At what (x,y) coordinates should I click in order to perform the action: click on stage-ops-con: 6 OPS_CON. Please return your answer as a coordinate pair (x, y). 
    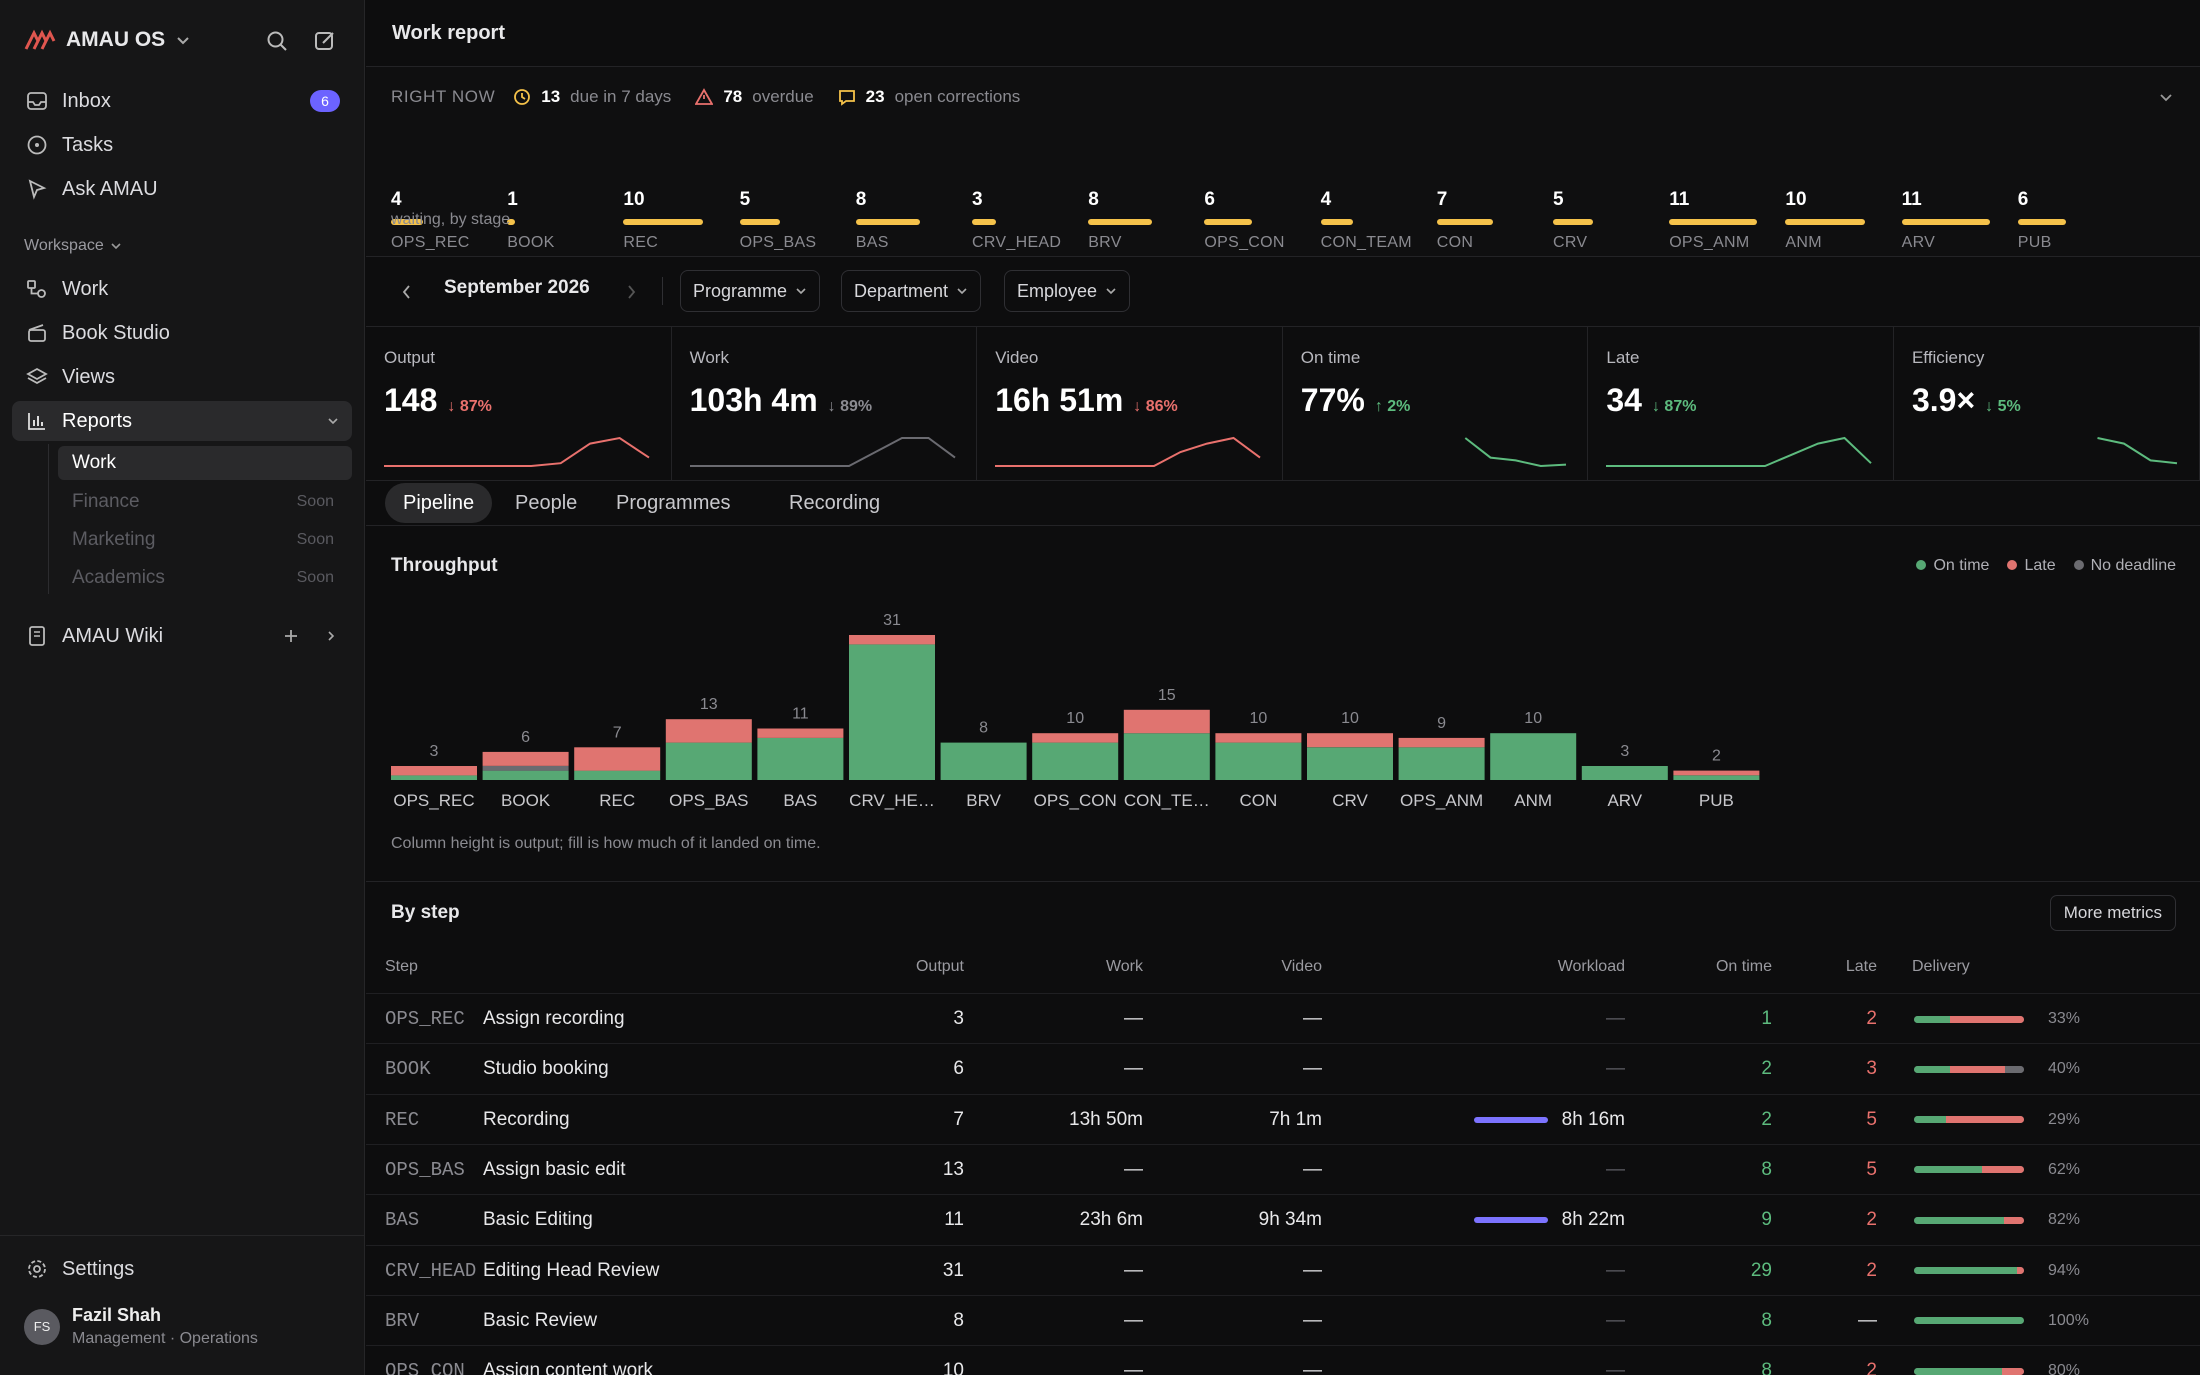
    Looking at the image, I should click on (1244, 220).